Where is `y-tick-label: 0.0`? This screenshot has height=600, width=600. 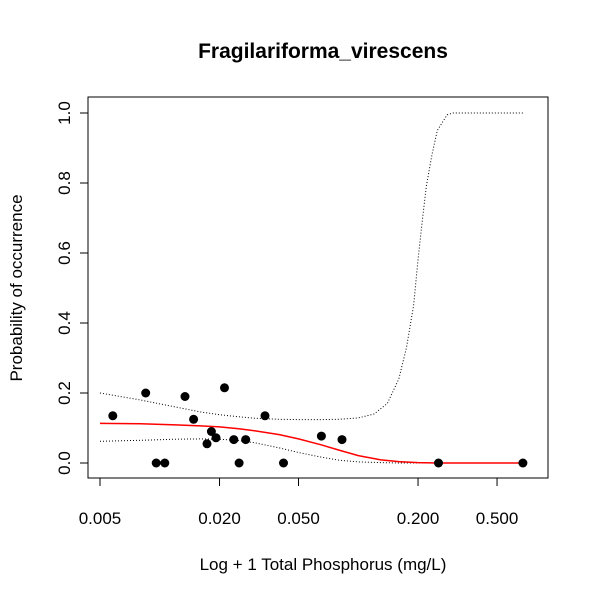
y-tick-label: 0.0 is located at coordinates (64, 463).